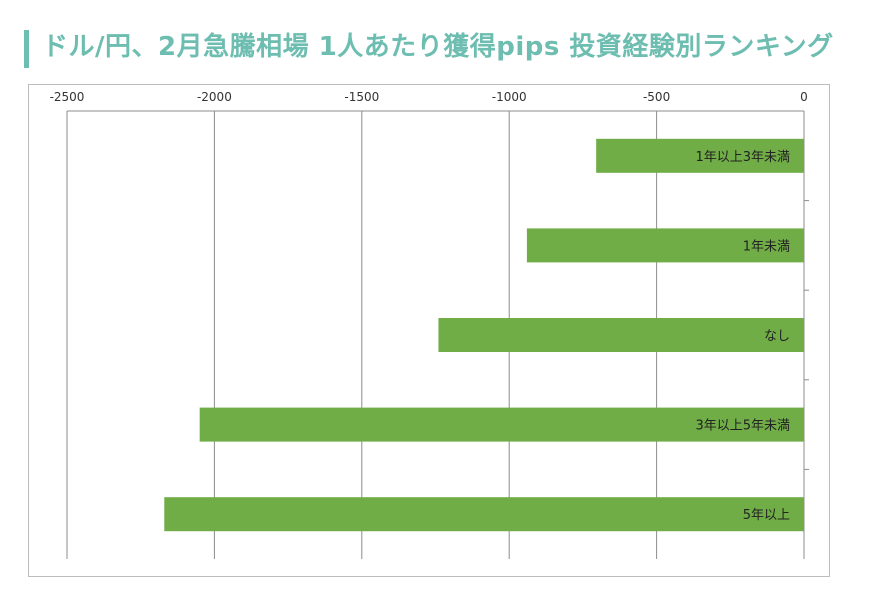 The height and width of the screenshot is (609, 887). What do you see at coordinates (26, 49) in the screenshot?
I see `title-accent-bar` at bounding box center [26, 49].